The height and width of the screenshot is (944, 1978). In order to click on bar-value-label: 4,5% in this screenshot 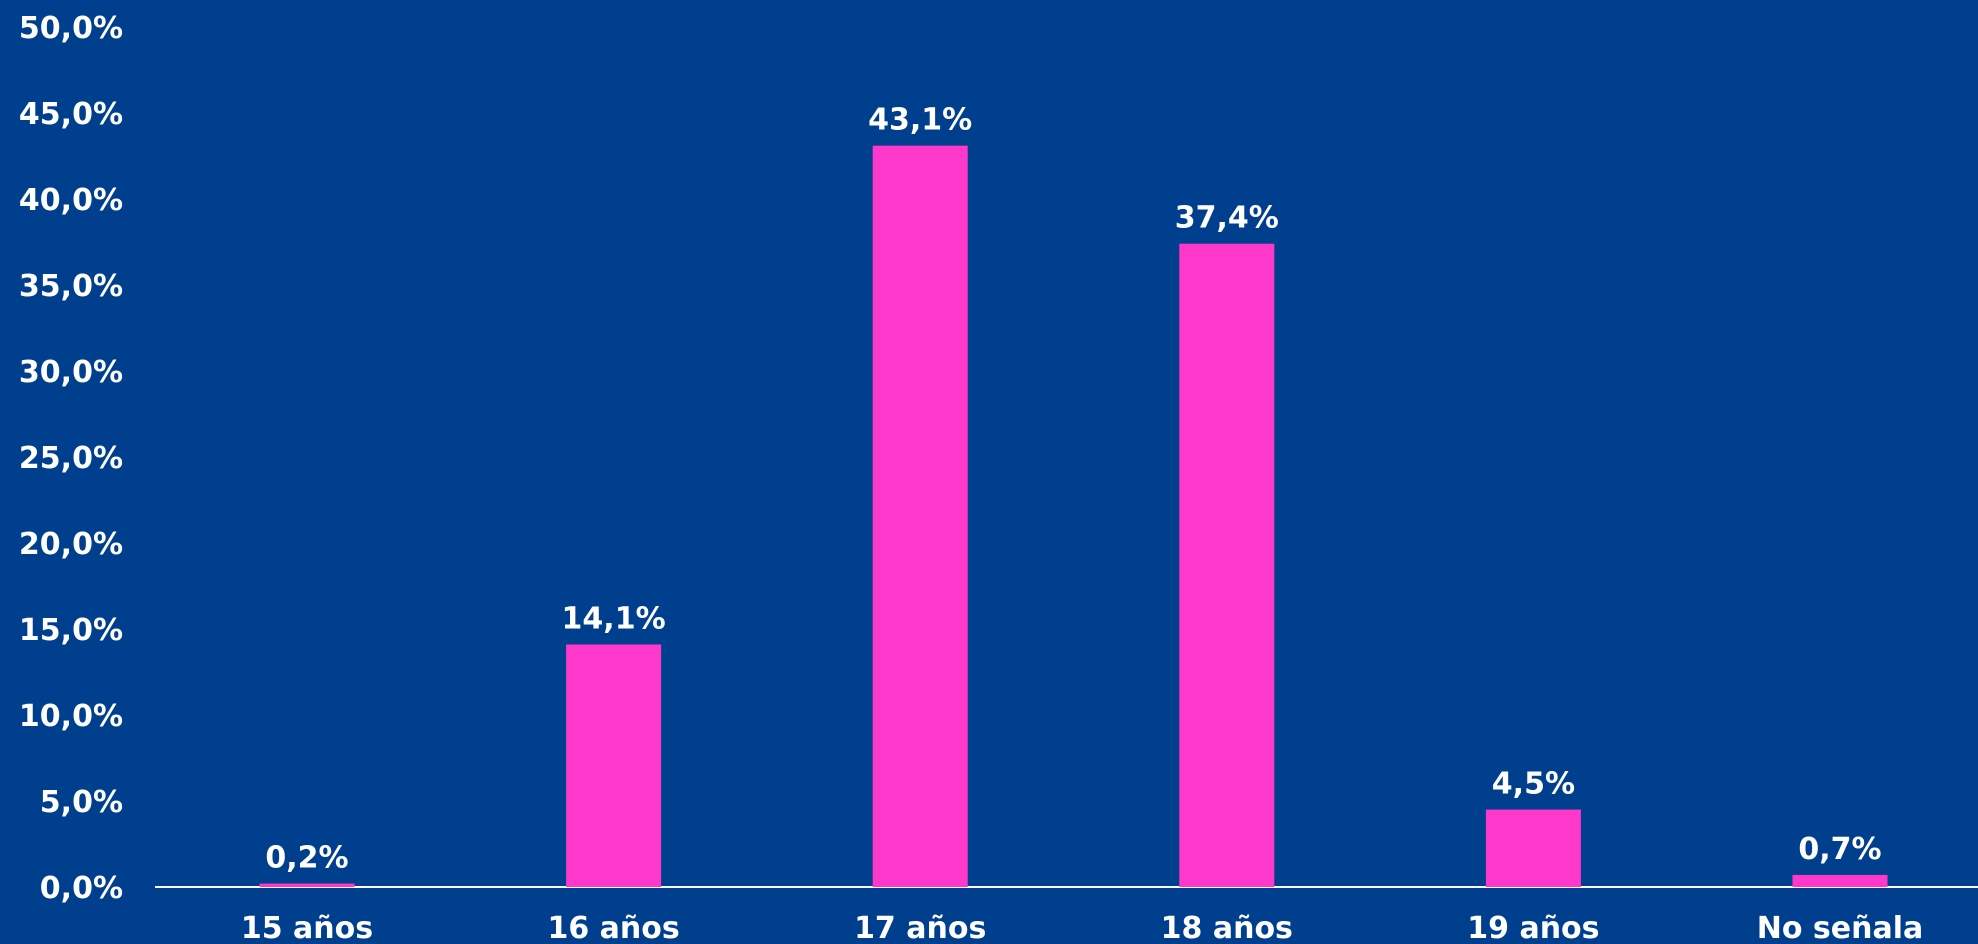, I will do `click(1533, 784)`.